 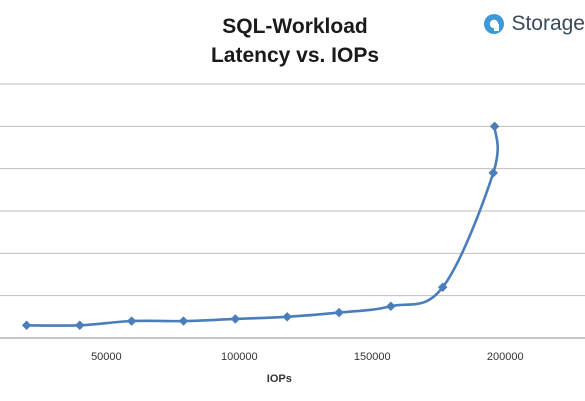 I want to click on brand-logo: Storage, so click(x=534, y=24).